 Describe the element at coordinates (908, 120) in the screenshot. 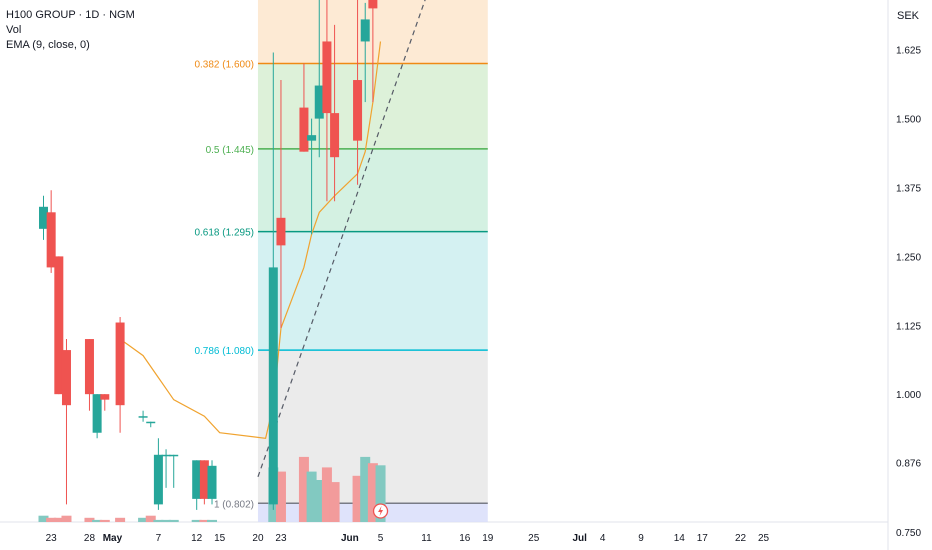

I see `y-tick-label: 1.500` at that location.